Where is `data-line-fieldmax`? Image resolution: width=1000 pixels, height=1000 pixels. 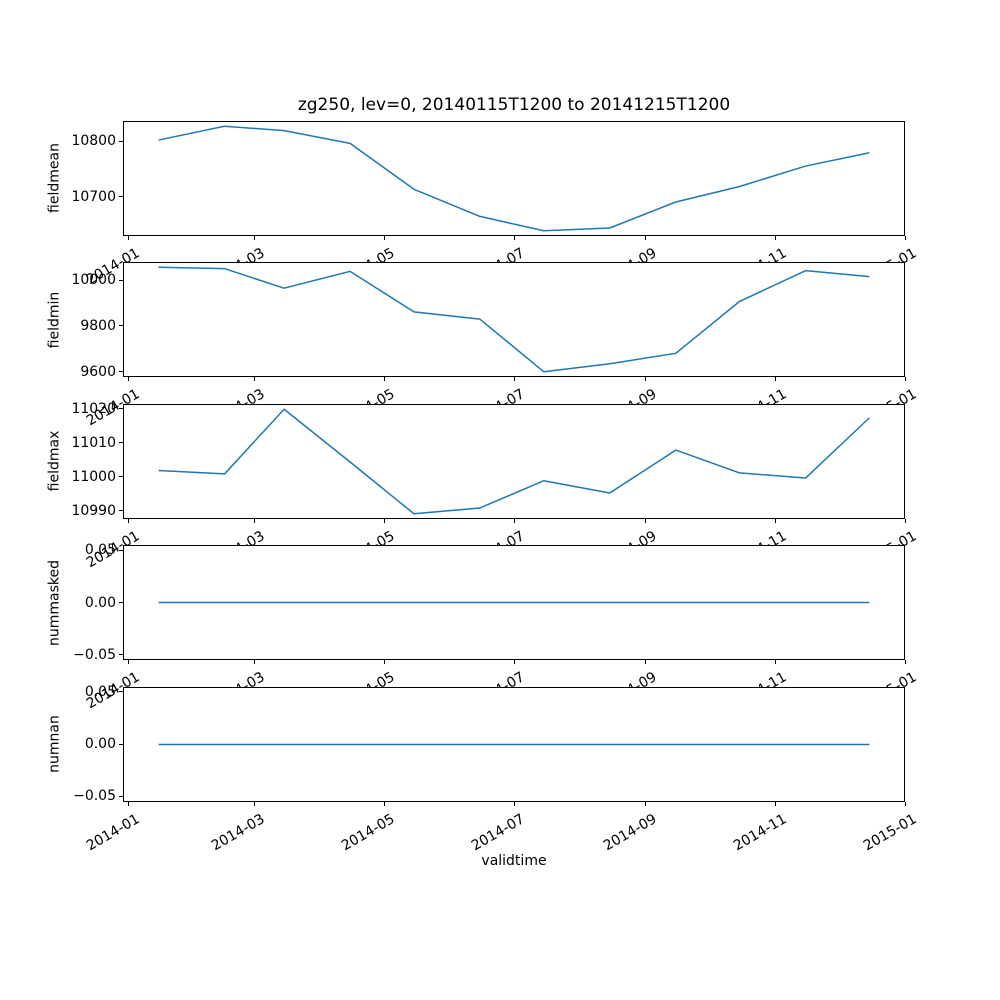
data-line-fieldmax is located at coordinates (514, 461).